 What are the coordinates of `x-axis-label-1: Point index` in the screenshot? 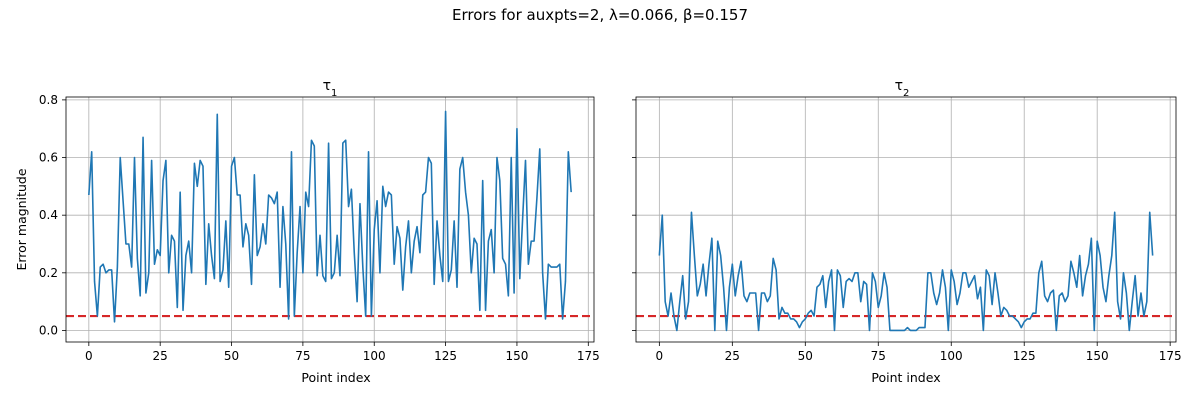 It's located at (335, 377).